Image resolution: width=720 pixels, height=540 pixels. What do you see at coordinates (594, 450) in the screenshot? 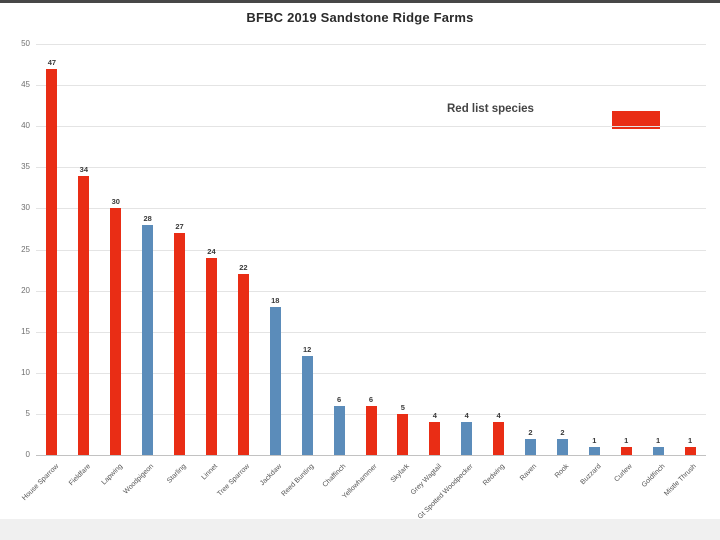
I see `bar-buzzard` at bounding box center [594, 450].